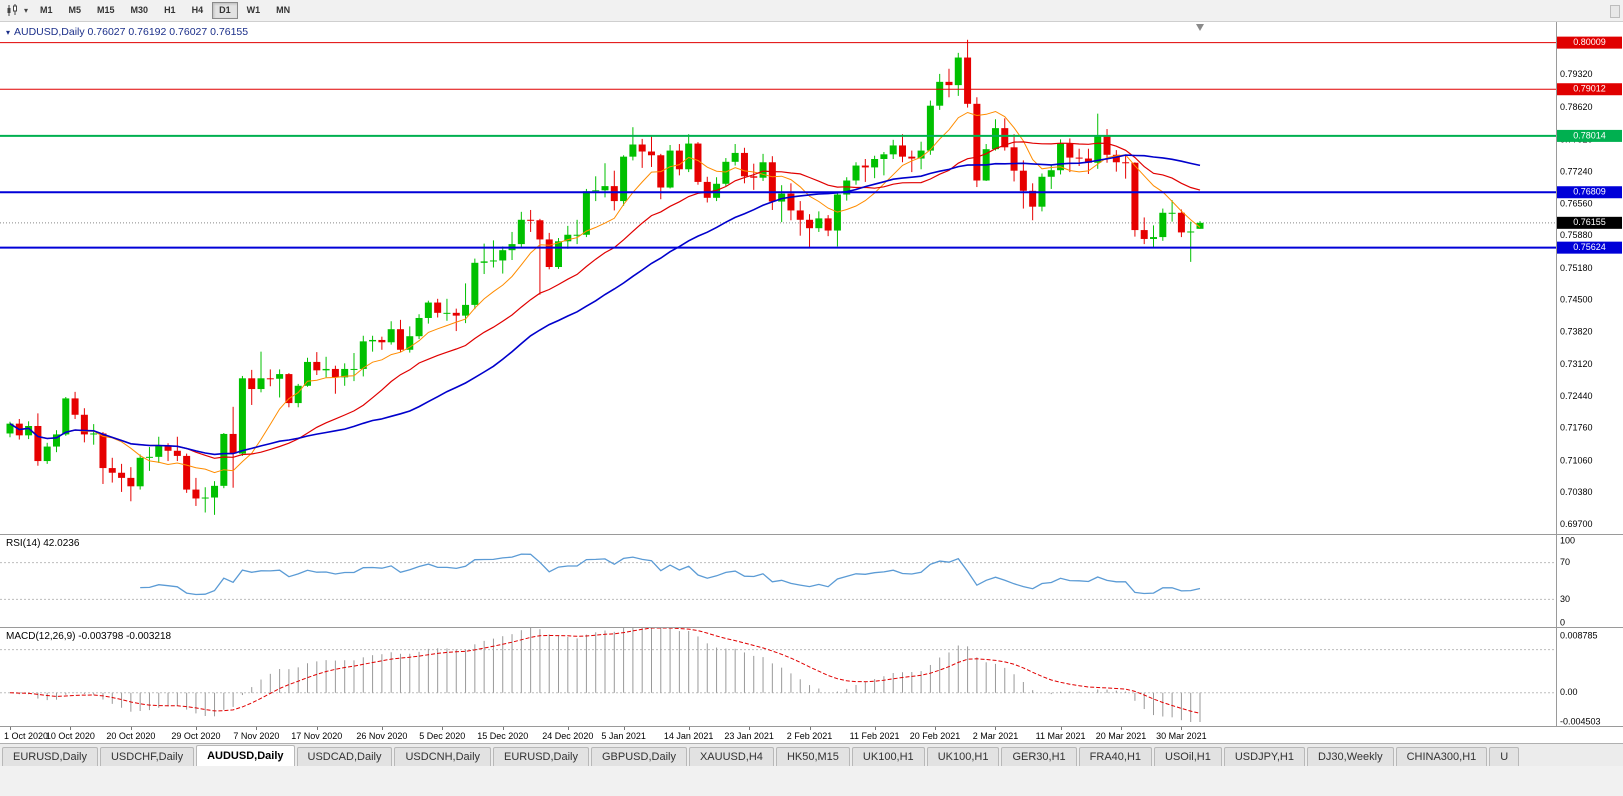 Image resolution: width=1623 pixels, height=796 pixels. Describe the element at coordinates (70, 736) in the screenshot. I see `time-axis-label: 10 Oct 2020` at that location.